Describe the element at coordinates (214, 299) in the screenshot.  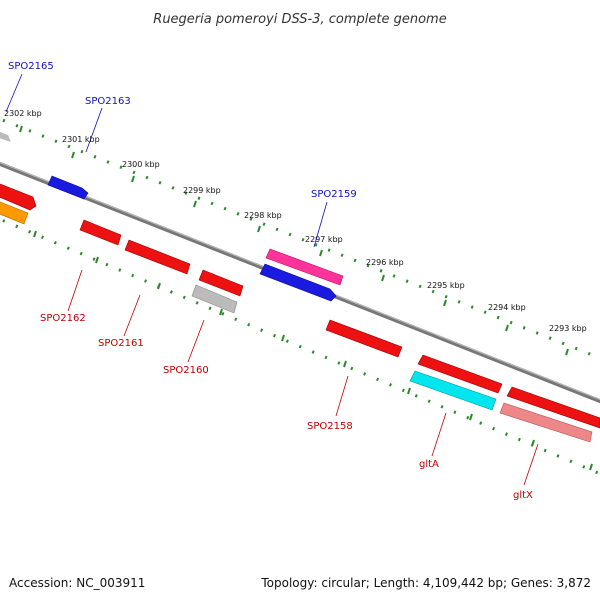
I see `gene-arrow-spo2160` at that location.